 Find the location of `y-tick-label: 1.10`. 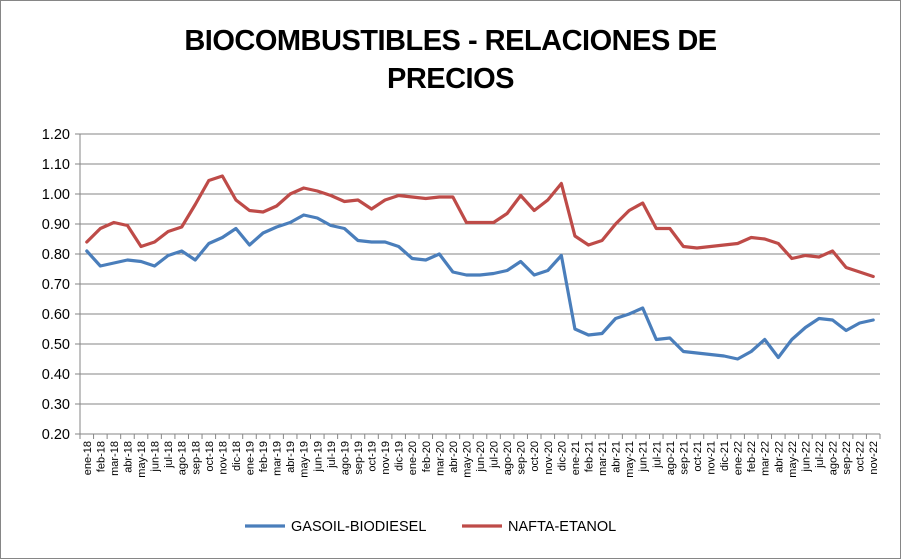

y-tick-label: 1.10 is located at coordinates (56, 165).